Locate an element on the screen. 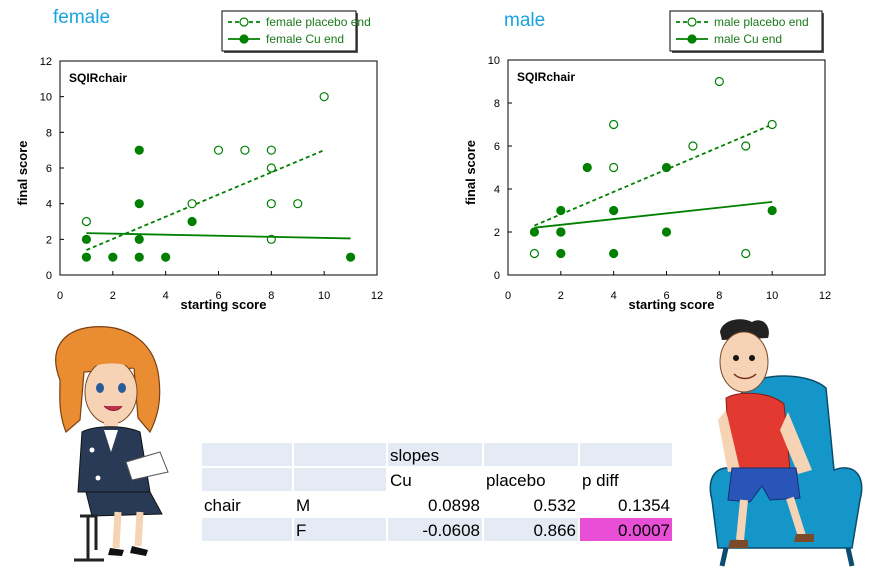 Image resolution: width=870 pixels, height=578 pixels. table-cell: -0.0608 is located at coordinates (435, 529).